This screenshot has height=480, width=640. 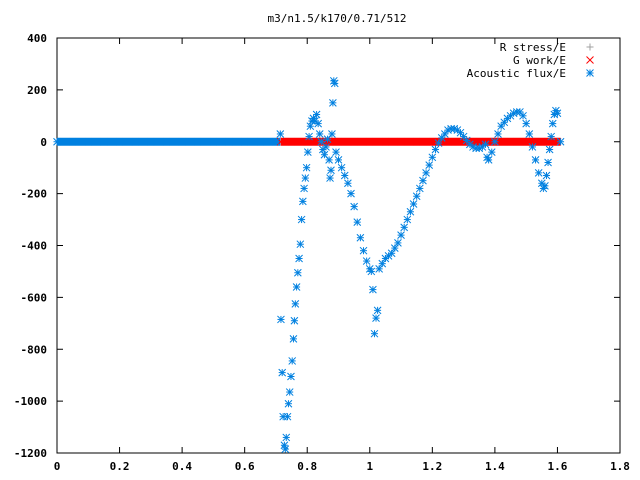 I want to click on x-tick-label: 0.4, so click(x=182, y=466).